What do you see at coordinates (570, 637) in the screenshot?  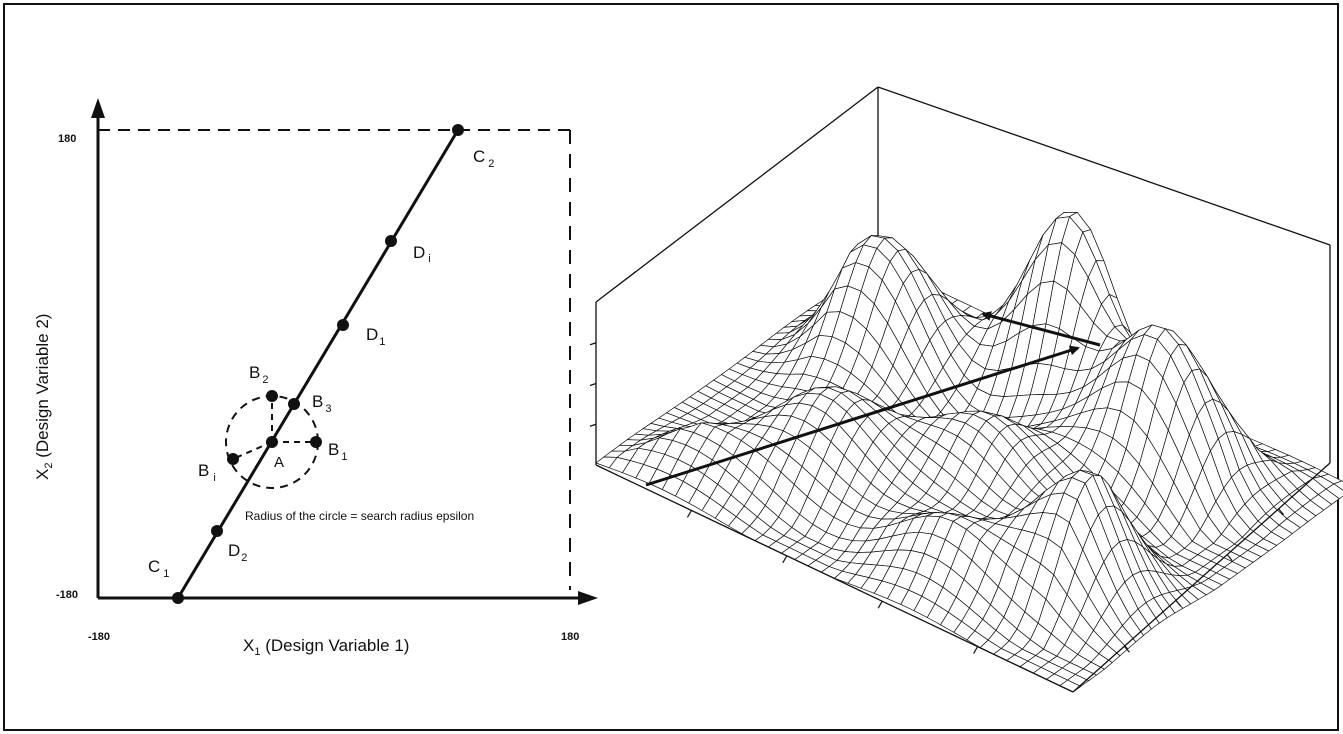 I see `x-max-label: 180` at bounding box center [570, 637].